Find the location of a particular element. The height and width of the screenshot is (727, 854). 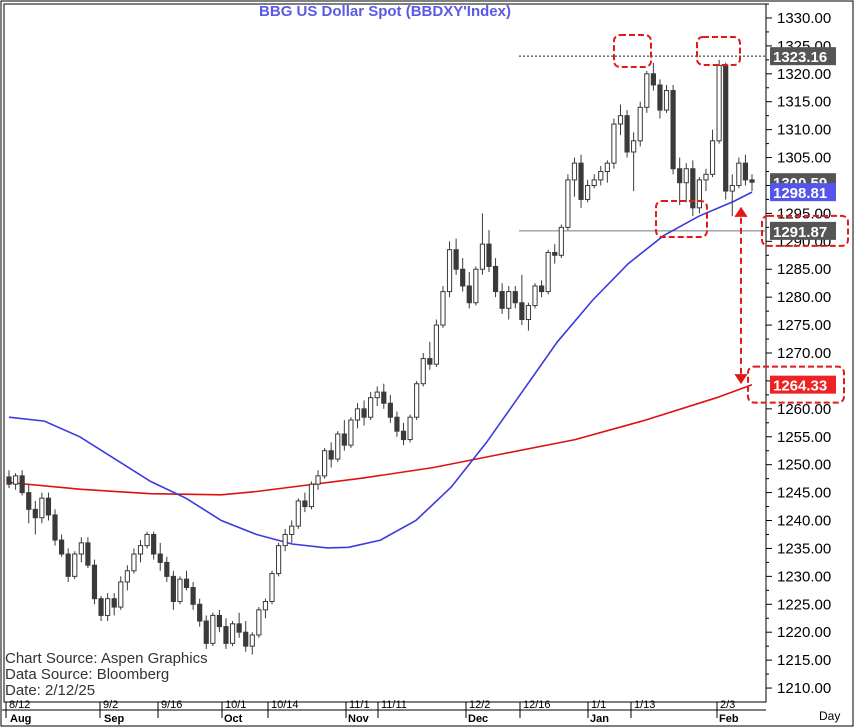

x-tick-label-top: 10/14 is located at coordinates (285, 705).